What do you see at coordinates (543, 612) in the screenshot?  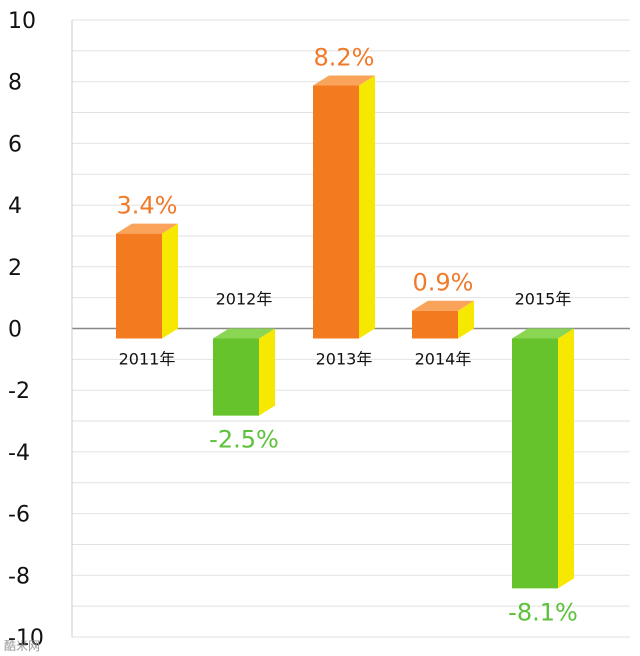 I see `data-label: -8.1%` at bounding box center [543, 612].